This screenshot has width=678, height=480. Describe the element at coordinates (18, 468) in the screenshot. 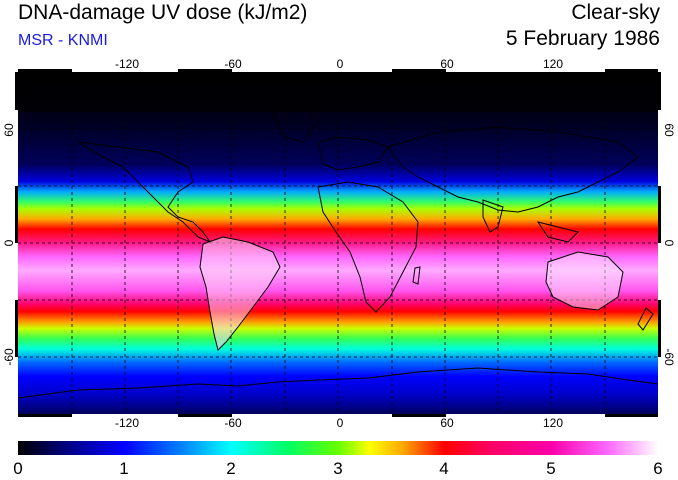

I see `colorbar-label: 0` at that location.